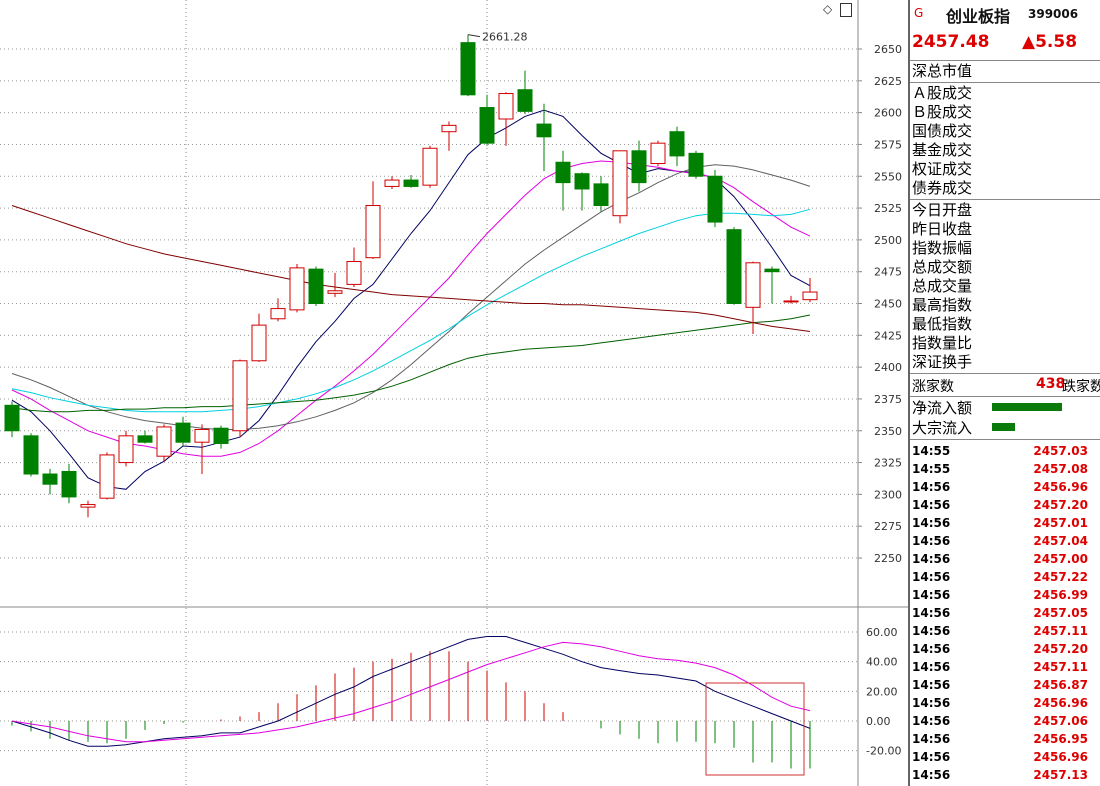 The height and width of the screenshot is (786, 1100). I want to click on tick-row: 14:56 2457.05, so click(1005, 613).